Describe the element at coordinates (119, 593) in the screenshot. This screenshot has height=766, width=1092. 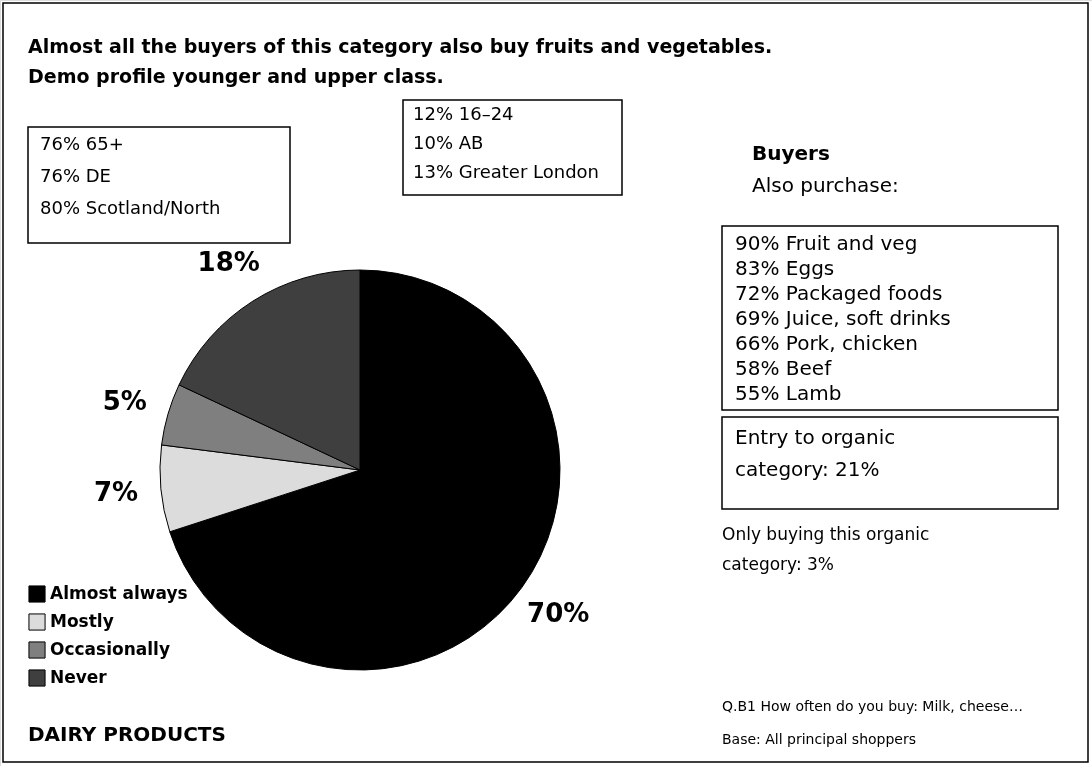
I see `legend-label: Almost always` at that location.